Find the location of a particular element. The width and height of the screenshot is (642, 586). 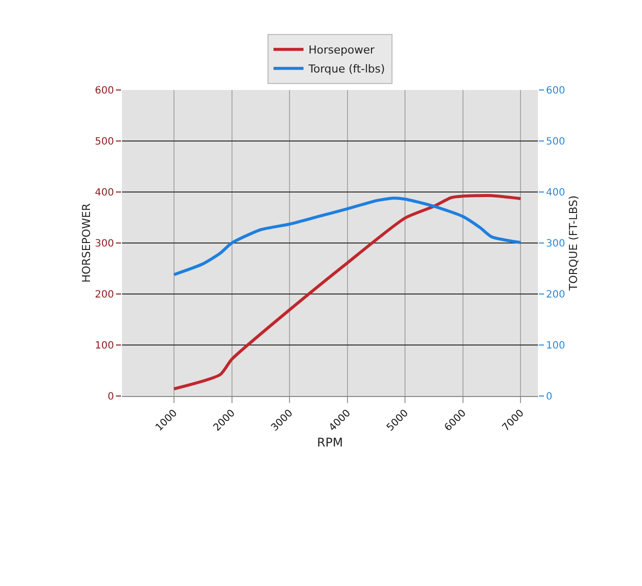

y2-tick-label: 400 is located at coordinates (556, 193).